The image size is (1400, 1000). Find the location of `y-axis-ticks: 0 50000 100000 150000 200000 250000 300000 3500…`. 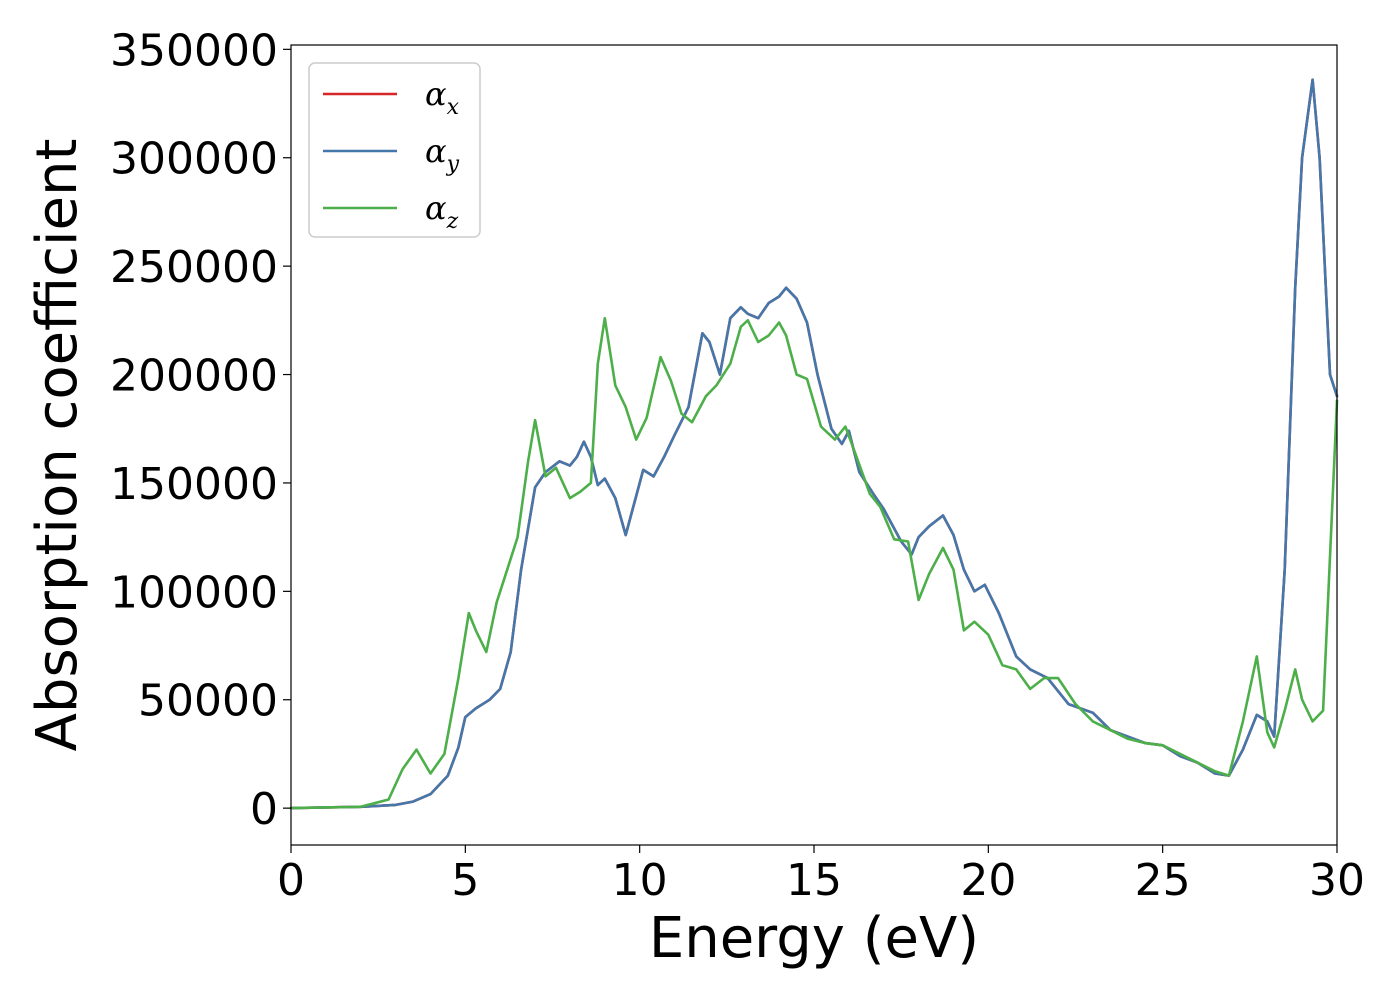

y-axis-ticks: 0 50000 100000 150000 200000 250000 300000 3500… is located at coordinates (200, 430).